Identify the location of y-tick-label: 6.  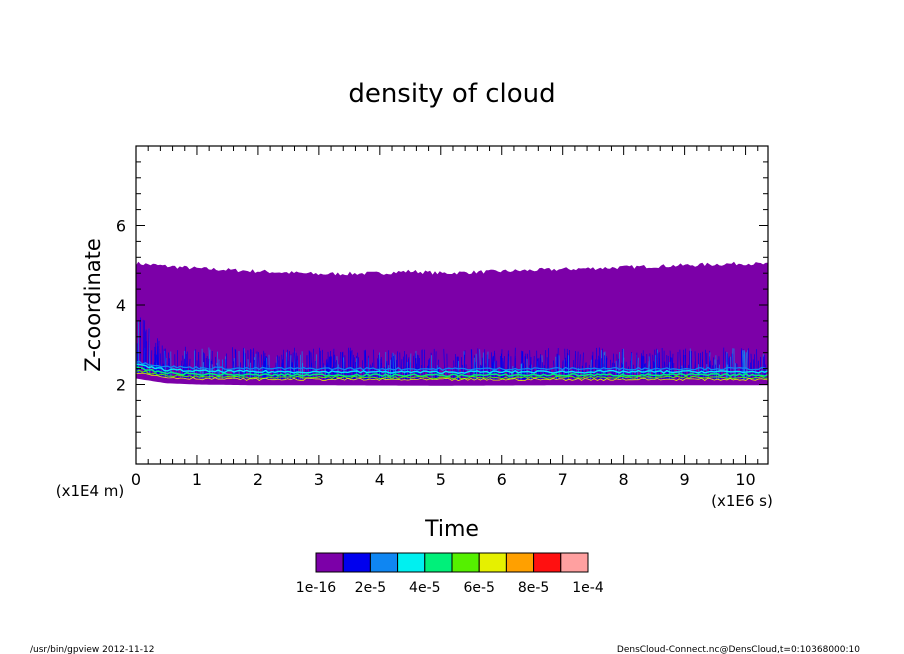
(121, 226).